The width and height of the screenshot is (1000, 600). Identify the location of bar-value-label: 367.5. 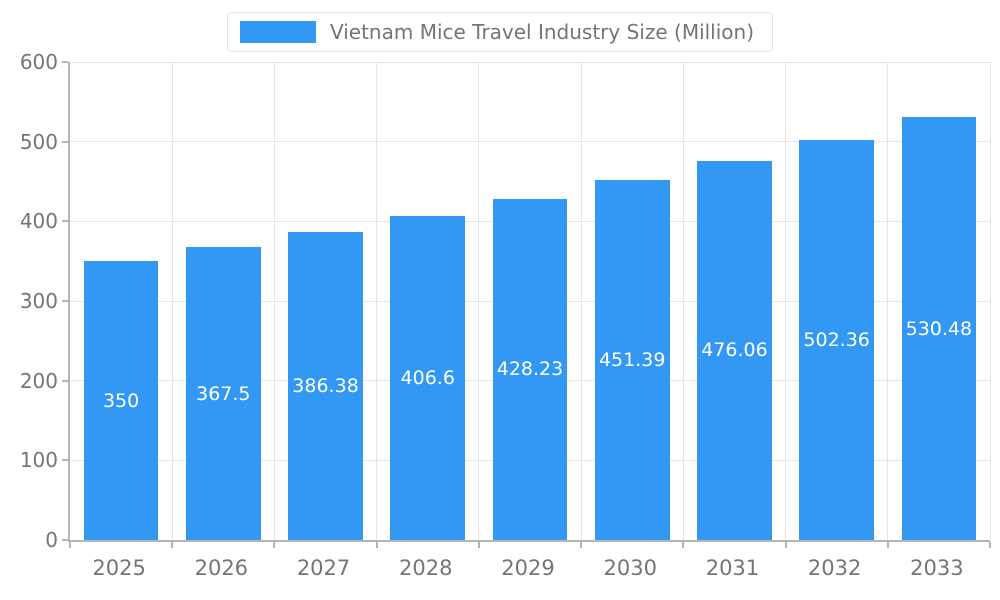
(223, 393).